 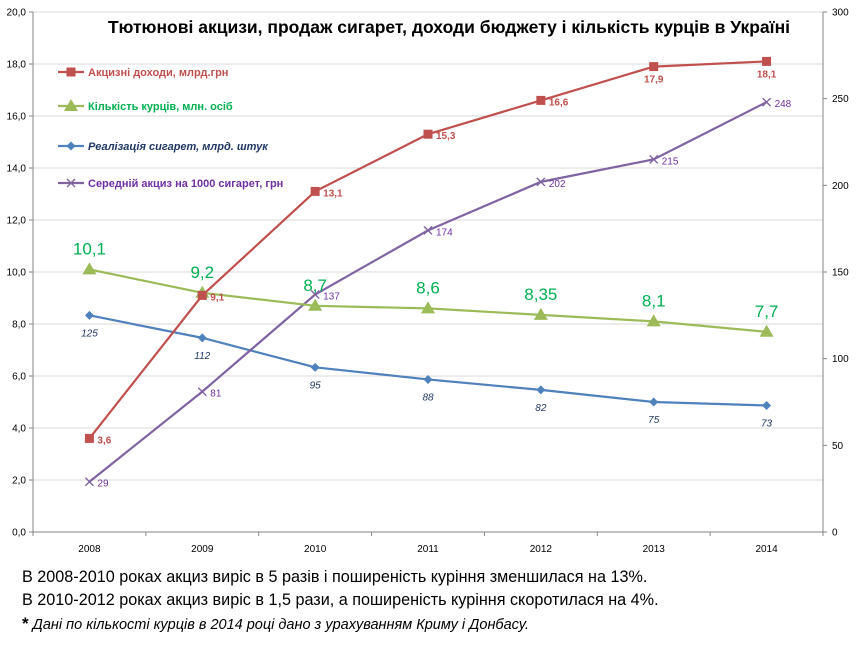 I want to click on data-label: 18,1, so click(x=767, y=74).